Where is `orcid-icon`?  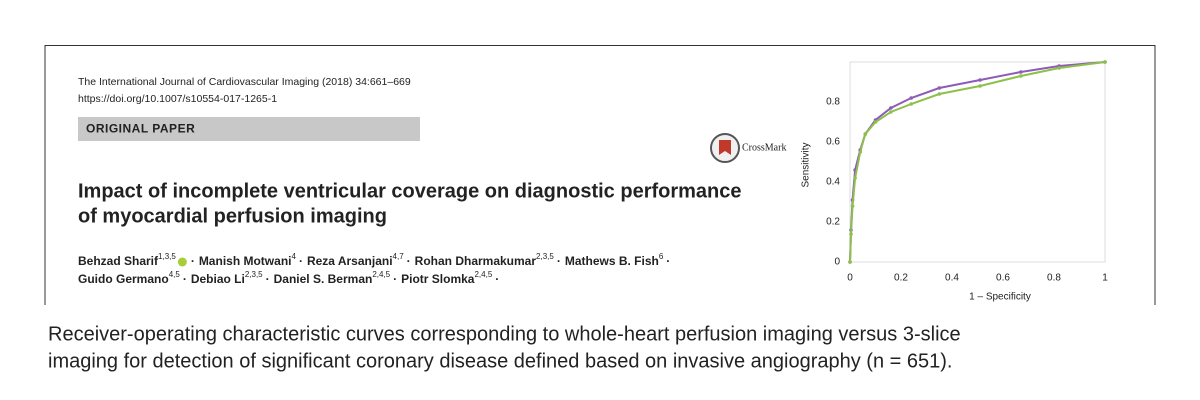
orcid-icon is located at coordinates (182, 262).